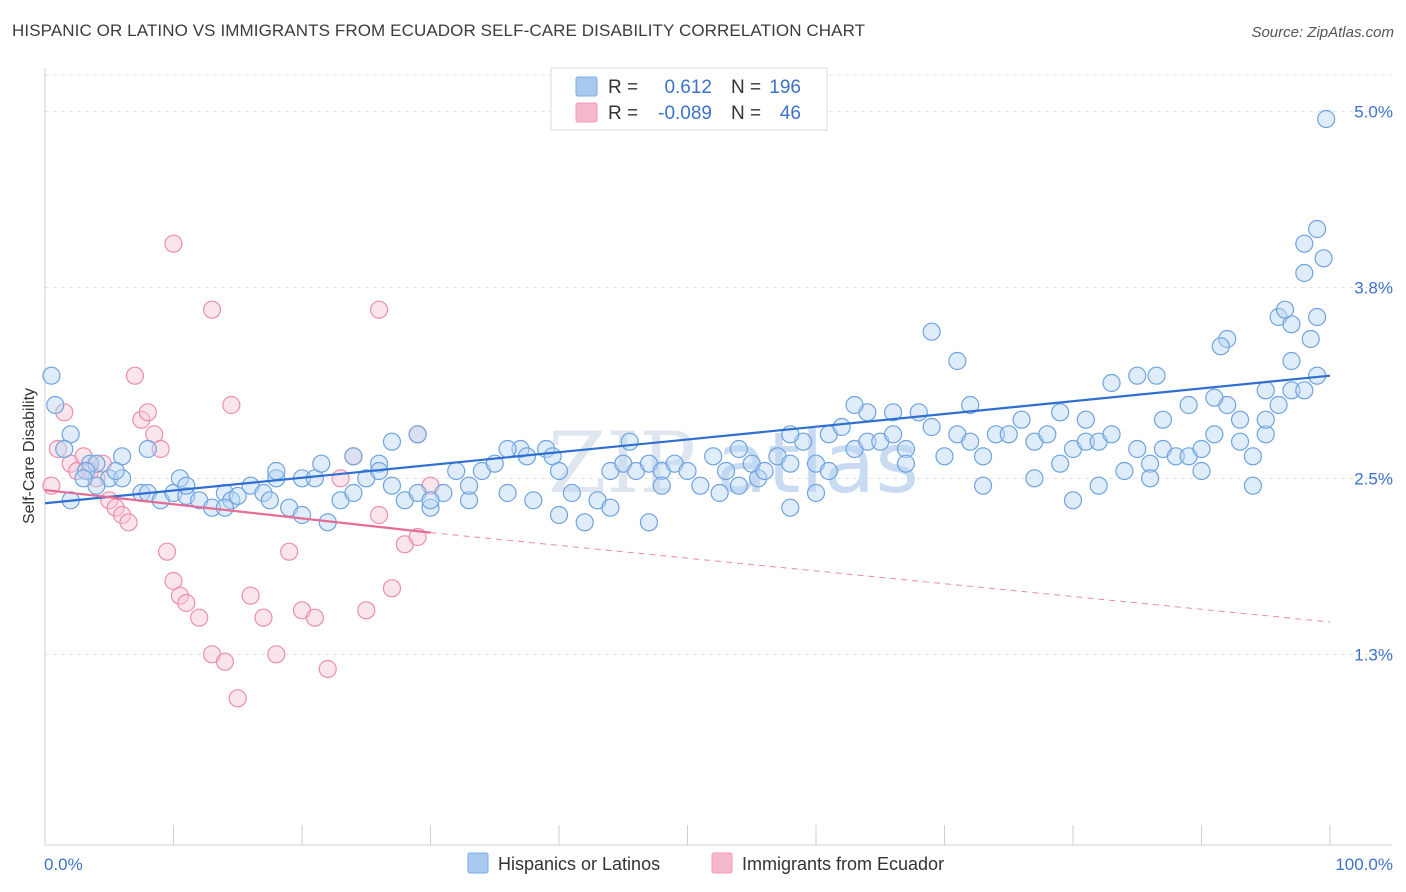 The height and width of the screenshot is (892, 1406). What do you see at coordinates (785, 87) in the screenshot?
I see `legend-n-value-hispanics: 196` at bounding box center [785, 87].